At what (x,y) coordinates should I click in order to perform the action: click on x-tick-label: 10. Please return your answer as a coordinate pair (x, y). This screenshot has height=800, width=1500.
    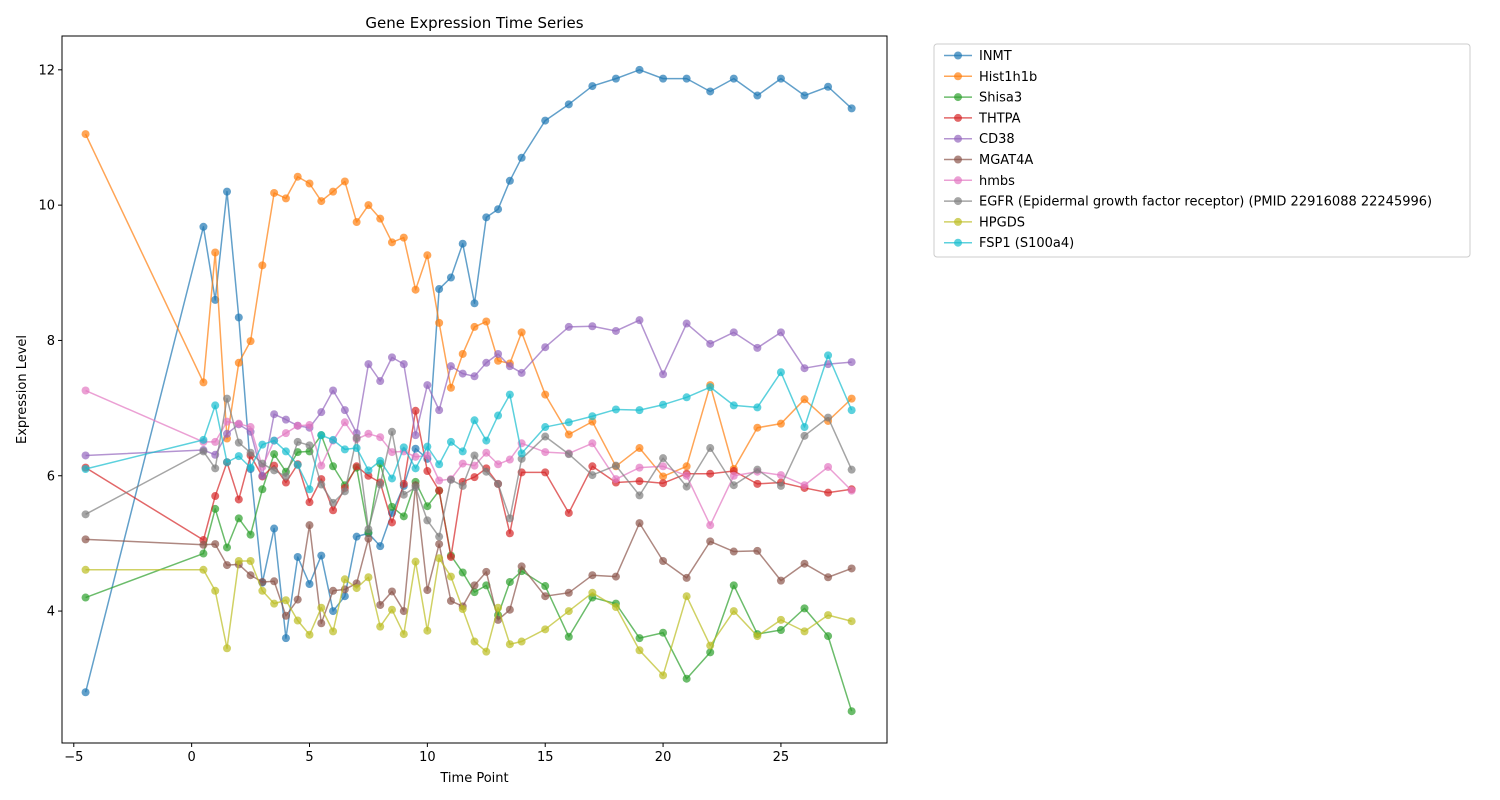
    Looking at the image, I should click on (427, 757).